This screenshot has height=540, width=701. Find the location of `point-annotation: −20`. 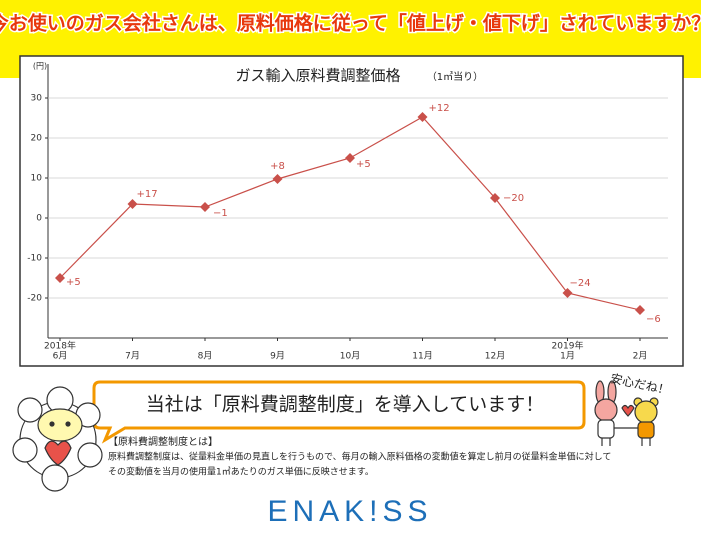

point-annotation: −20 is located at coordinates (513, 198).